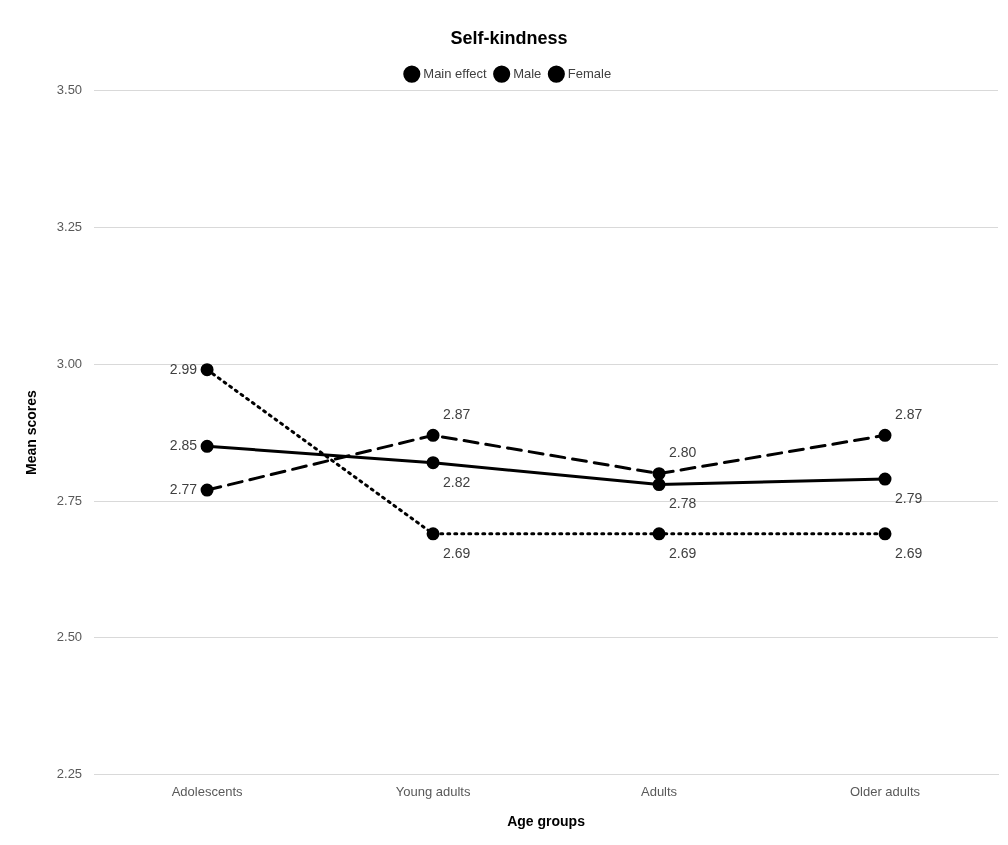 The height and width of the screenshot is (845, 1008). Describe the element at coordinates (527, 73) in the screenshot. I see `legend-label: Male` at that location.